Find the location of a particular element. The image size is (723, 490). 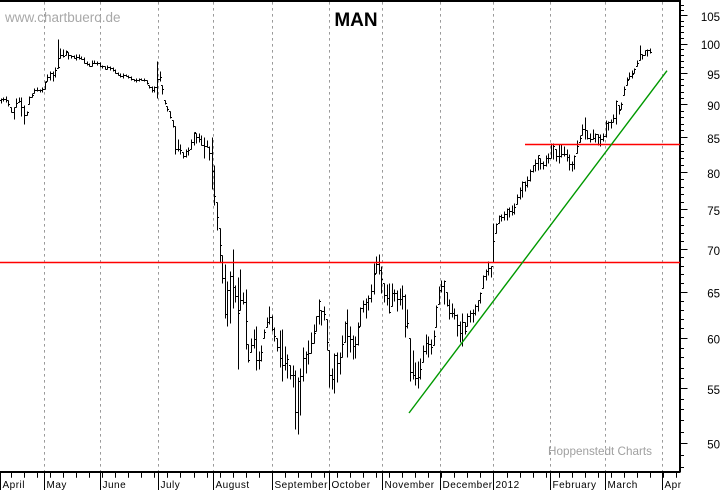

svg-text: 60 is located at coordinates (713, 341).